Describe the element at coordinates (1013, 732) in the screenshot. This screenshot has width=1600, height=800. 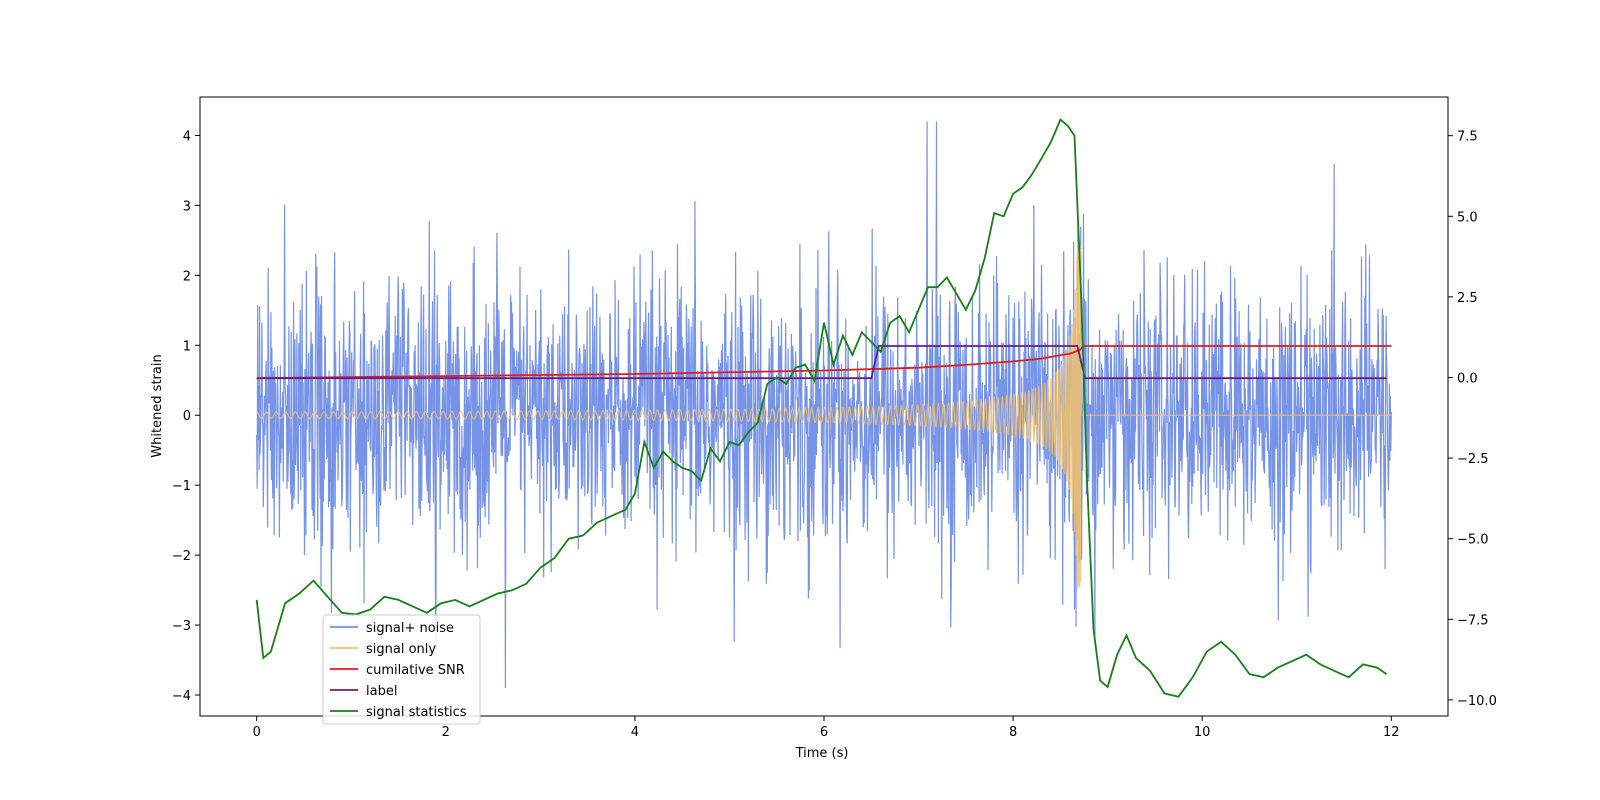
I see `x-tick-label: 8` at that location.